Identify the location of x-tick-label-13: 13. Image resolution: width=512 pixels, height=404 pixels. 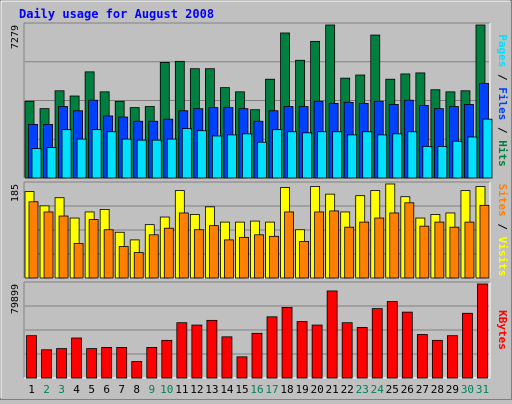
(211, 389).